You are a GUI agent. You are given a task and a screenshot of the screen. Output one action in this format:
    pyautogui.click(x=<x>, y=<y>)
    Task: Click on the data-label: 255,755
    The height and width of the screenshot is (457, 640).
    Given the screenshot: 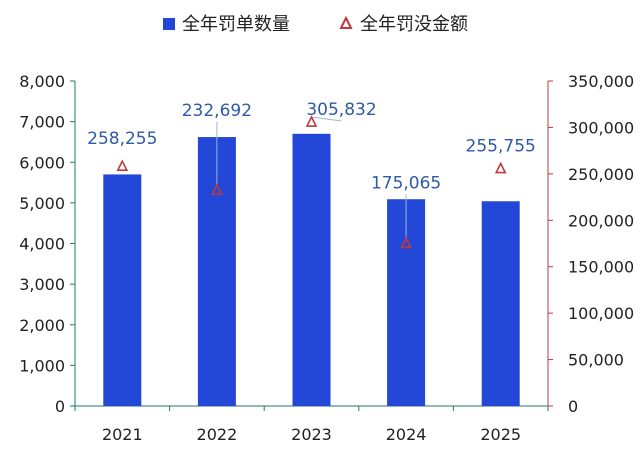 What is the action you would take?
    pyautogui.click(x=501, y=147)
    